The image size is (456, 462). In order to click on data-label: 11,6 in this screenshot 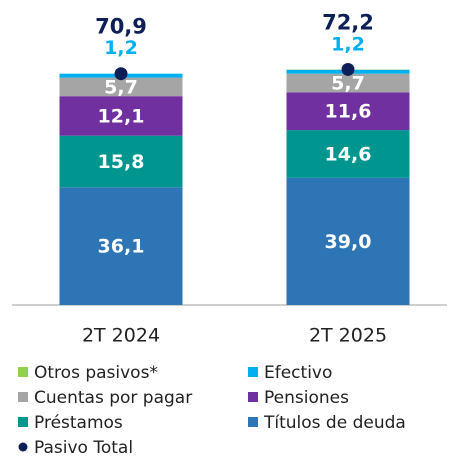, I will do `click(348, 112)`.